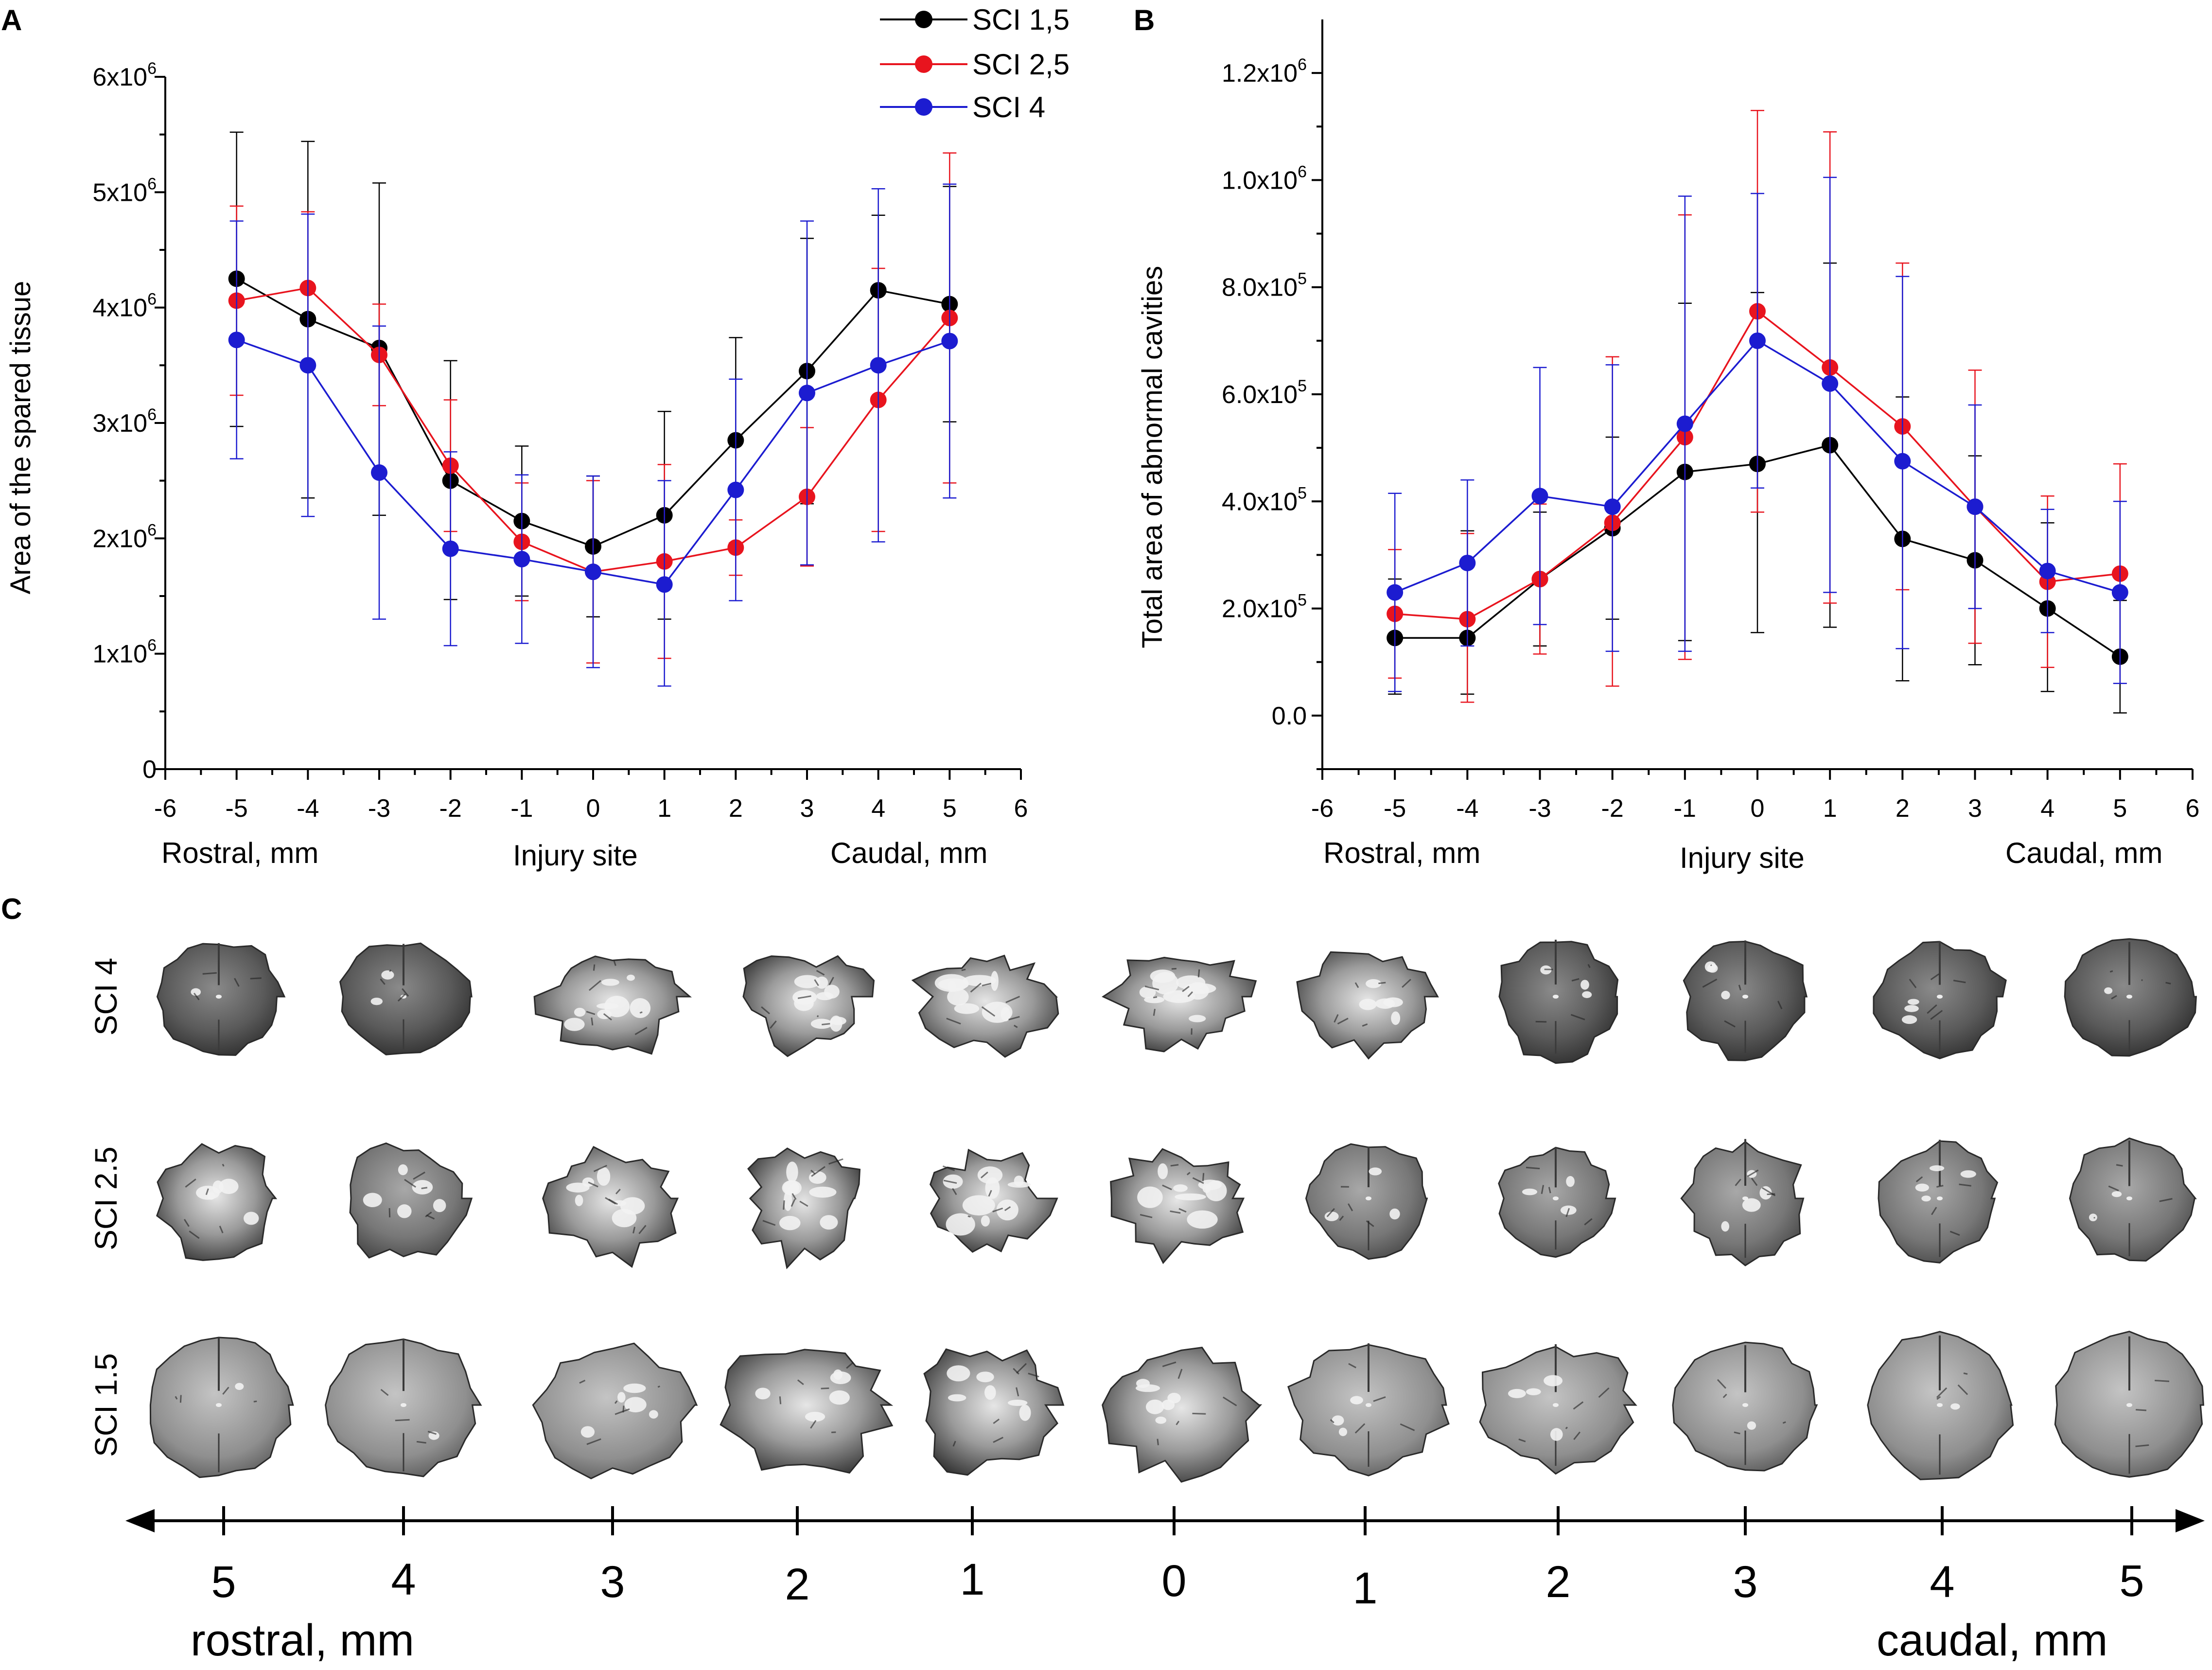  What do you see at coordinates (124, 75) in the screenshot?
I see `chart-a-y-tick-label: 6x10⁶` at bounding box center [124, 75].